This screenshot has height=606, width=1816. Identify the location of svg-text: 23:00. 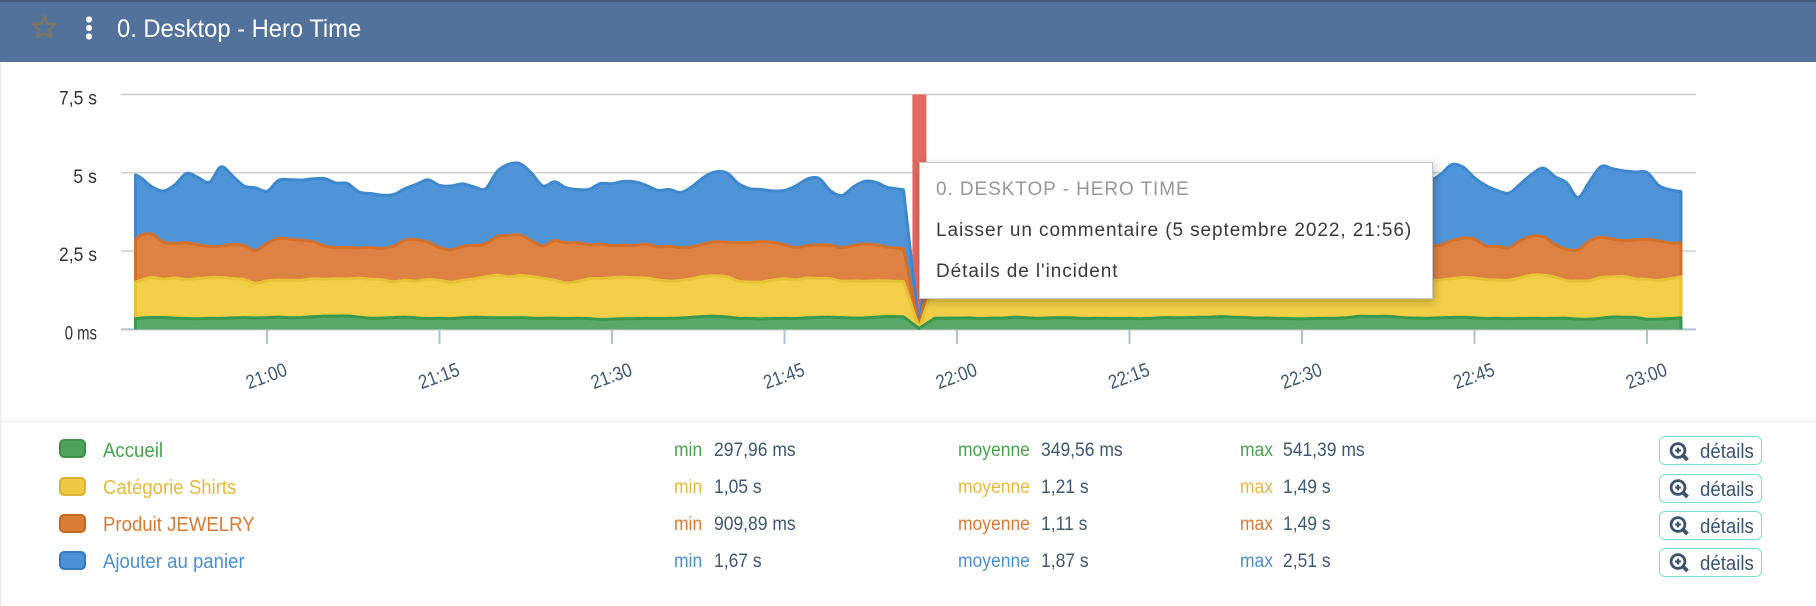
(1646, 376).